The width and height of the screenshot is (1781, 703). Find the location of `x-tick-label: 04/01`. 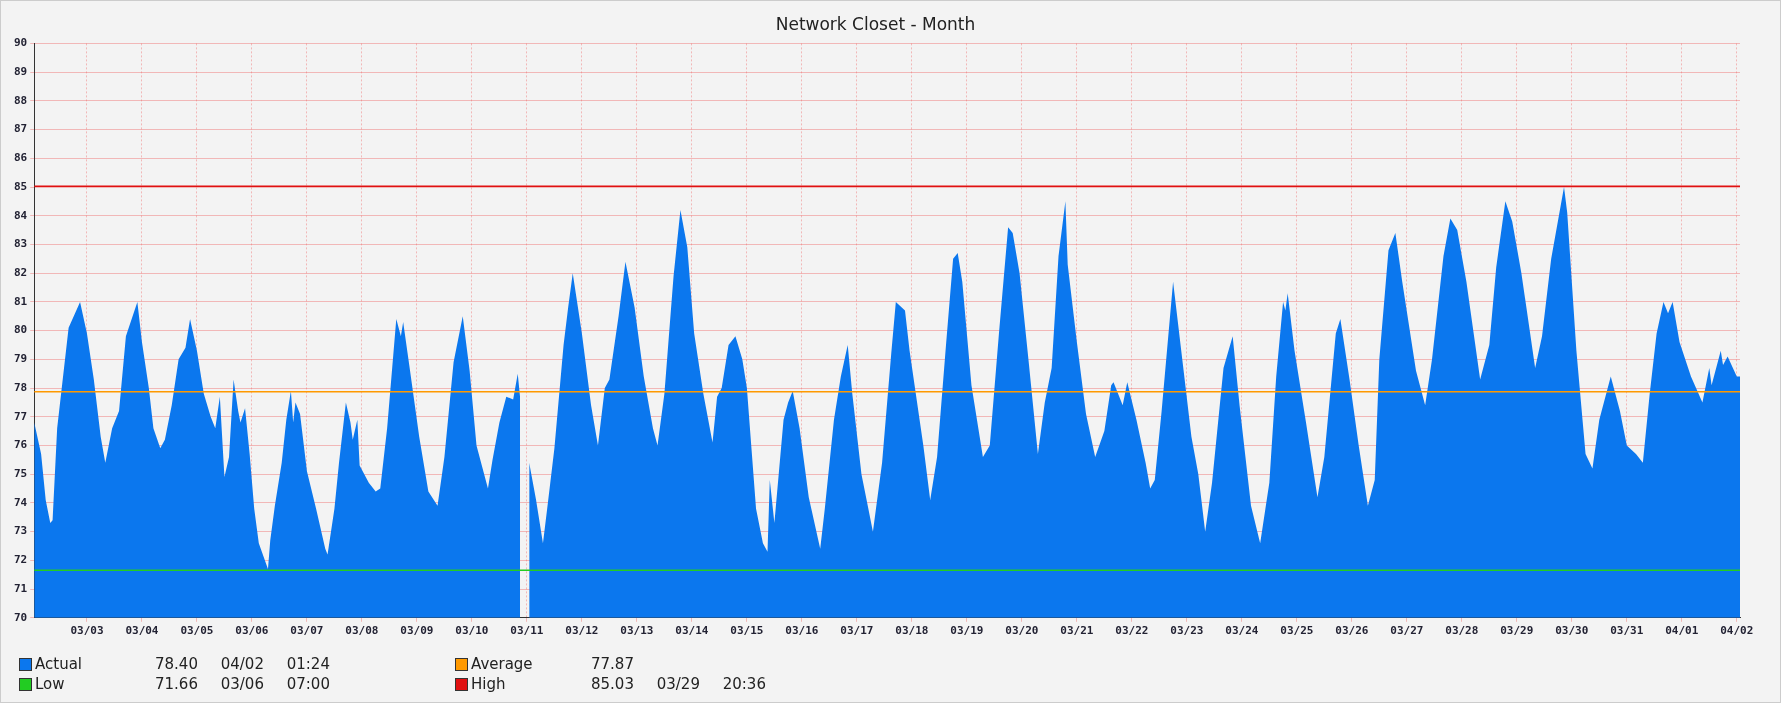

x-tick-label: 04/01 is located at coordinates (1682, 631).